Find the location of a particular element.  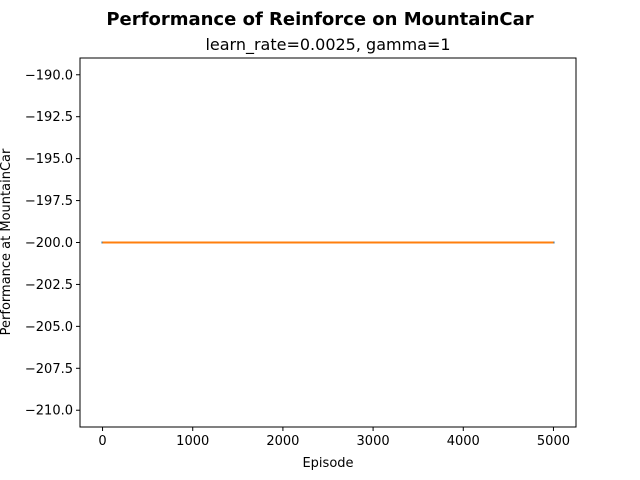

y-tick-label: −190.0 is located at coordinates (49, 75).